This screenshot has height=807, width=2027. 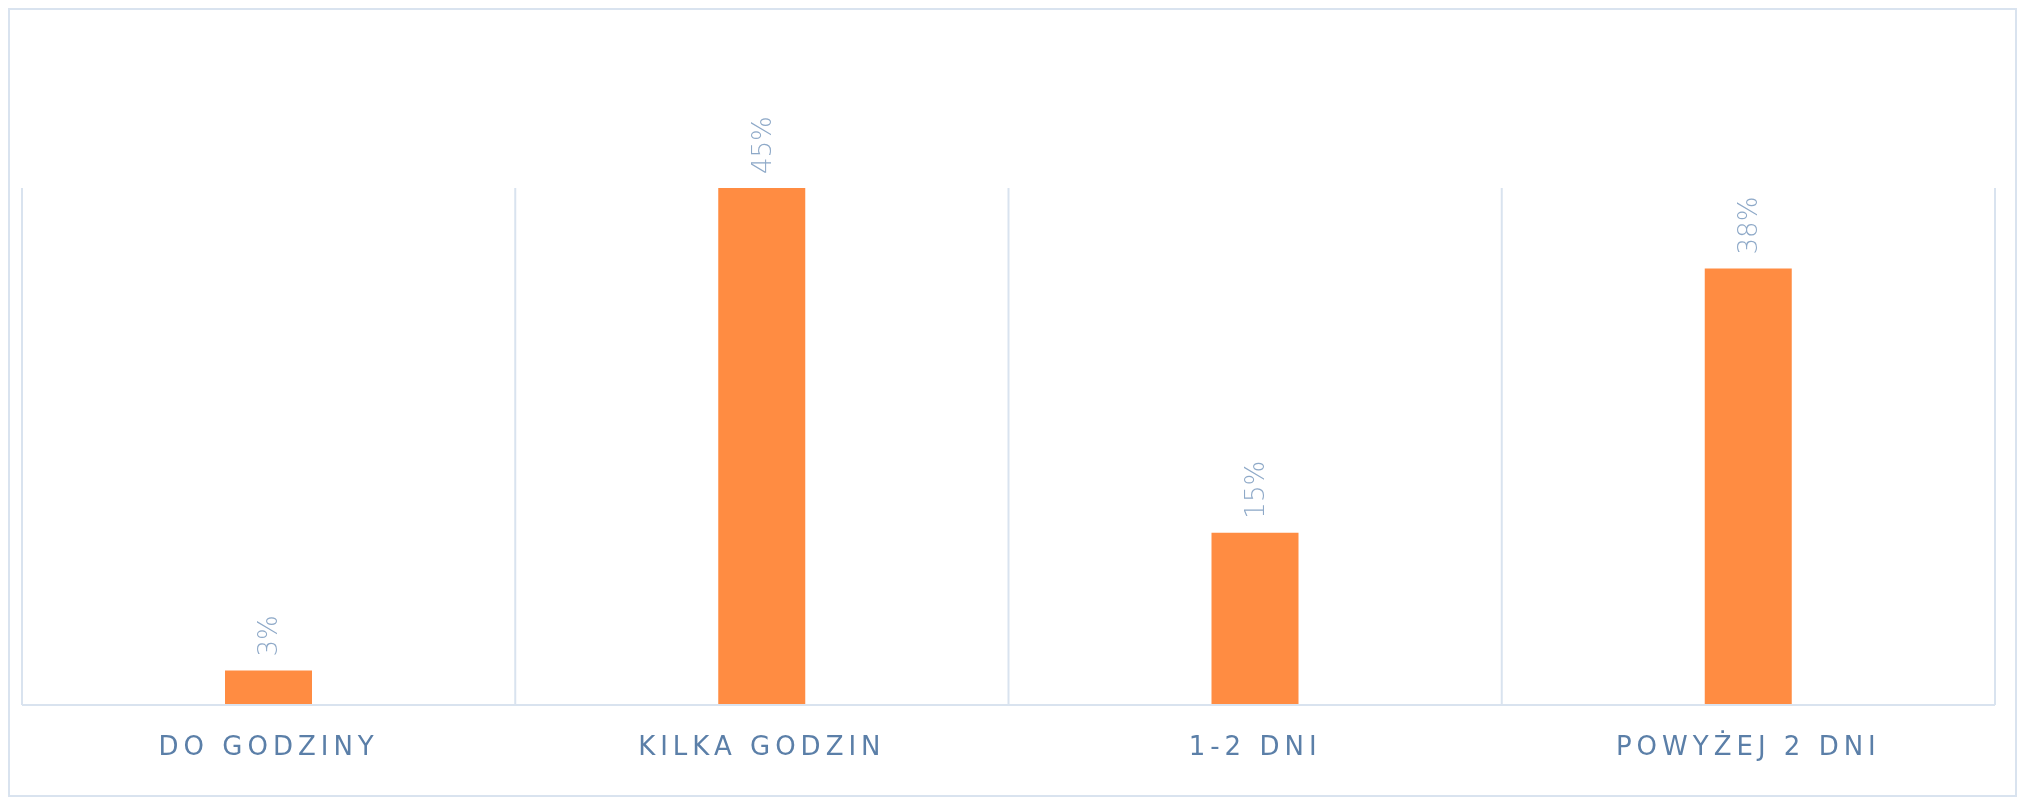 What do you see at coordinates (268, 746) in the screenshot?
I see `x-tick-label: DO GODZINY` at bounding box center [268, 746].